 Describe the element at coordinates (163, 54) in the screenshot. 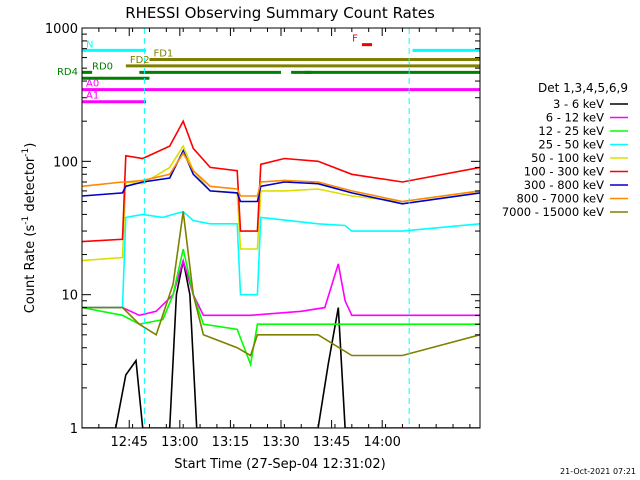

I see `flag-label-FD1: FD1` at that location.